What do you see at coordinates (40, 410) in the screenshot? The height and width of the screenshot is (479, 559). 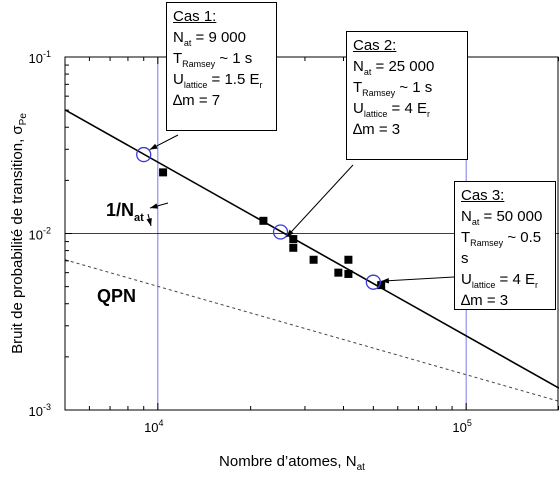 I see `y-tick-label: 10⁻³` at bounding box center [40, 410].